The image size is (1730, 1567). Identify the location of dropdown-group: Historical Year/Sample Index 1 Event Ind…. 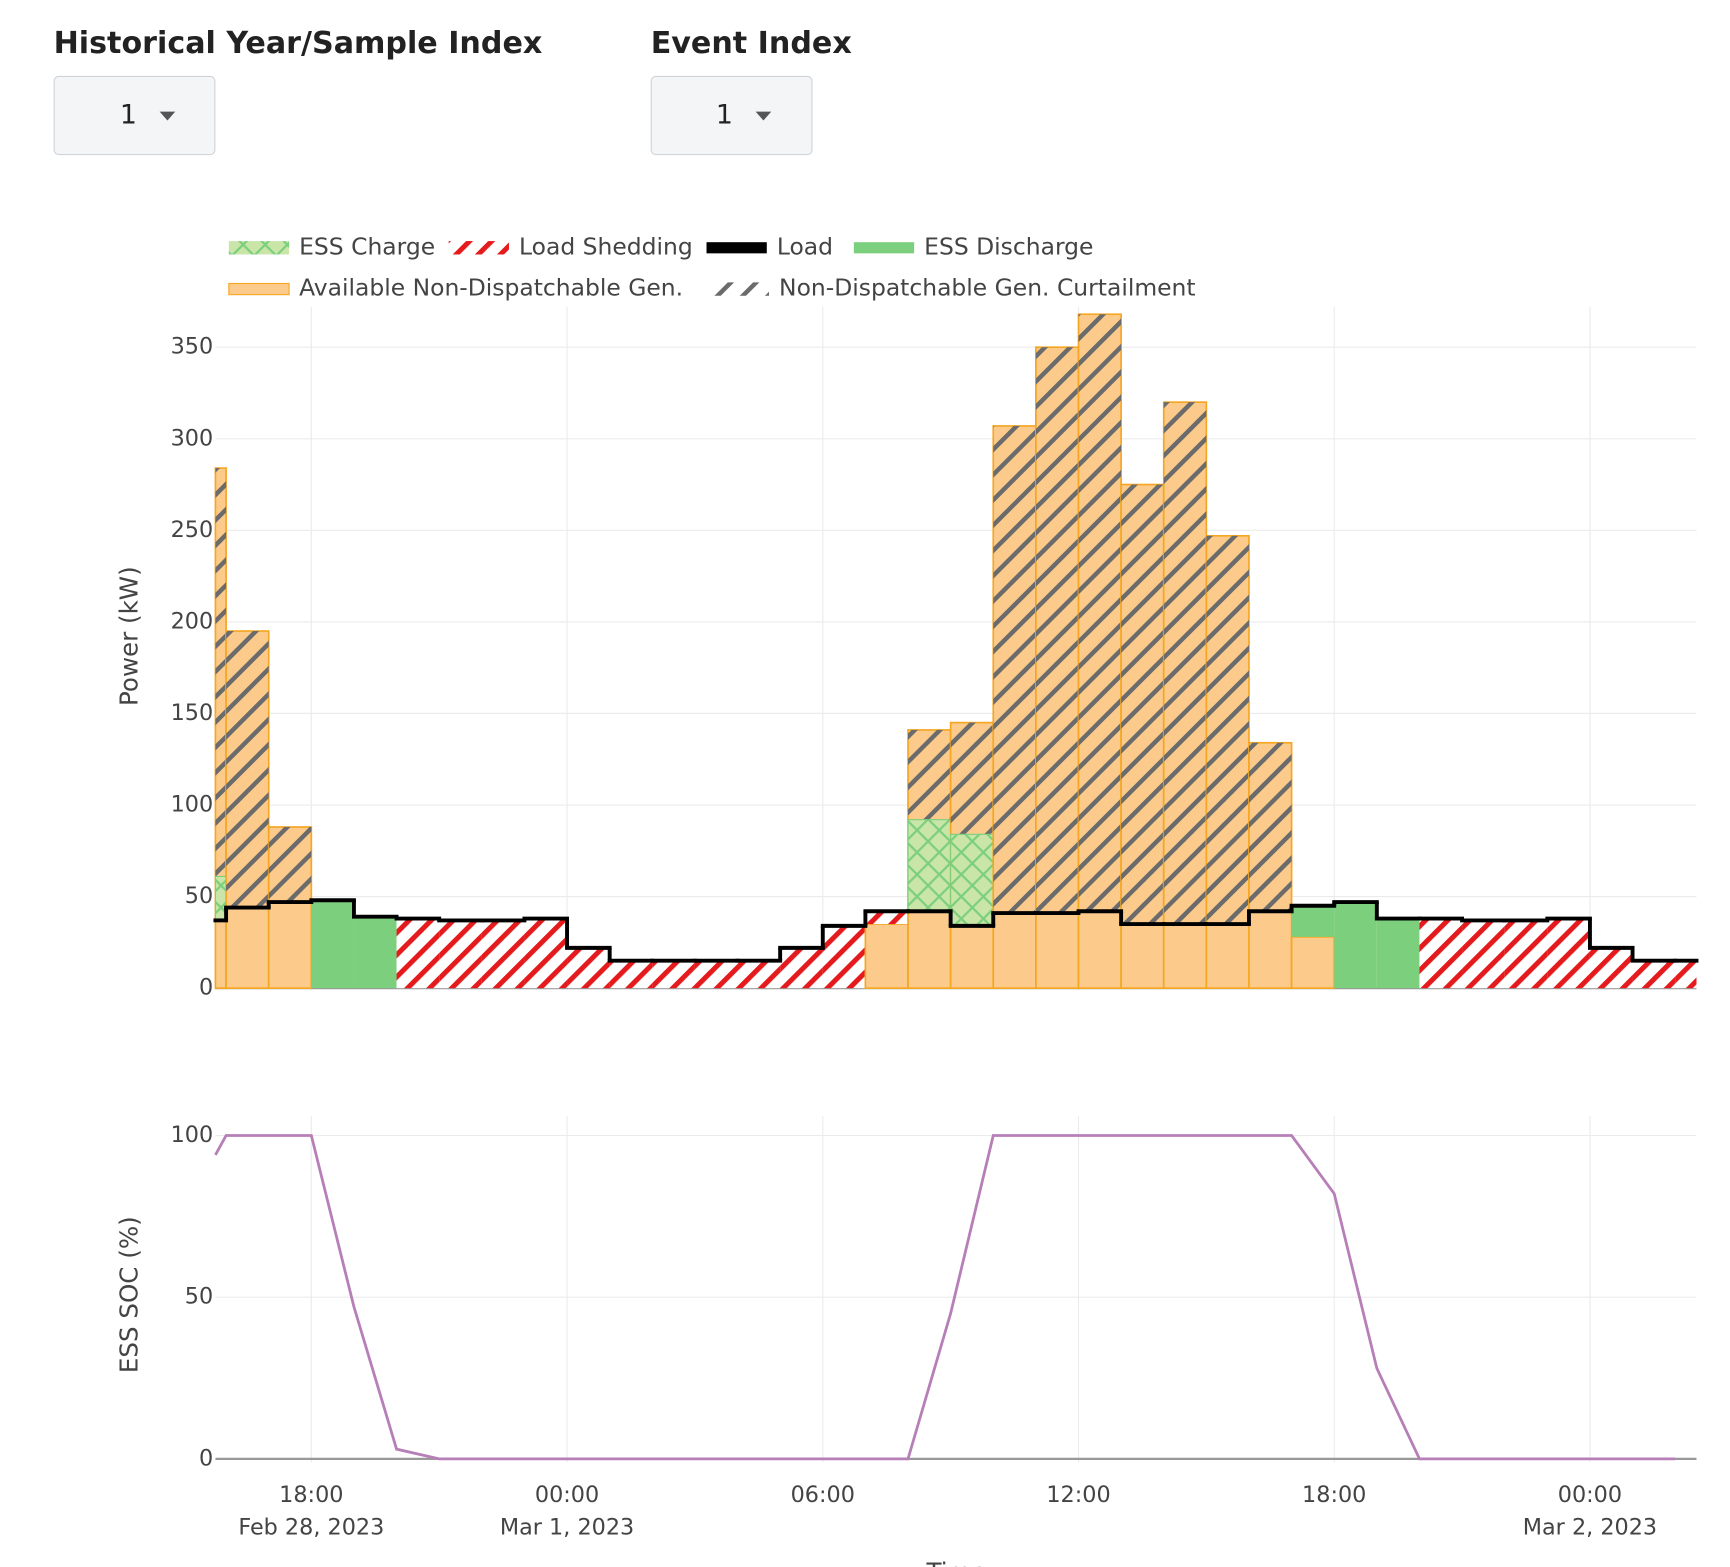
(452, 91).